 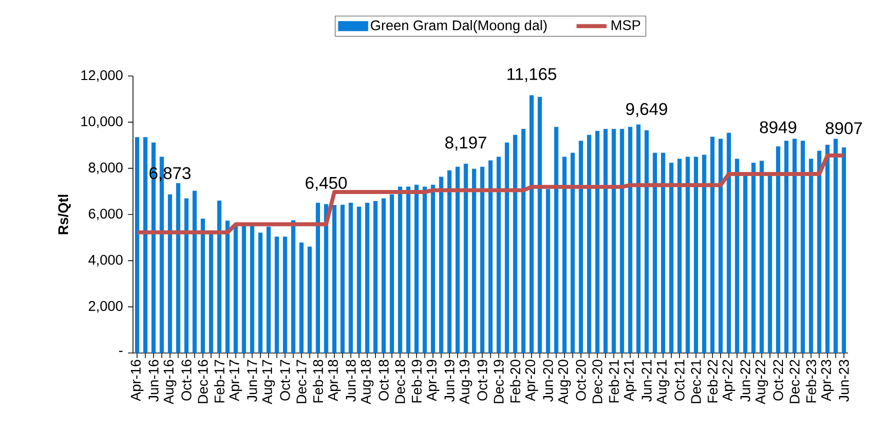 I want to click on x-tick-label: Dec-17, so click(x=301, y=382).